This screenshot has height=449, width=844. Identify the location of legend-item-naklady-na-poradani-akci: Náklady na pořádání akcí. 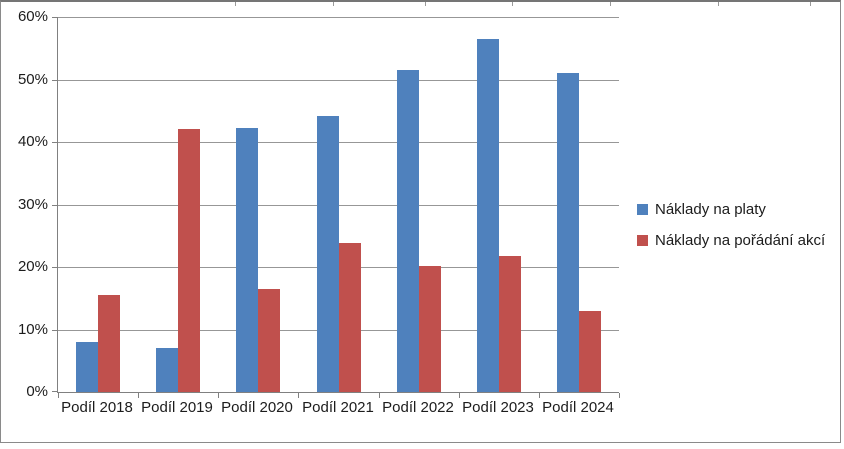
(731, 240).